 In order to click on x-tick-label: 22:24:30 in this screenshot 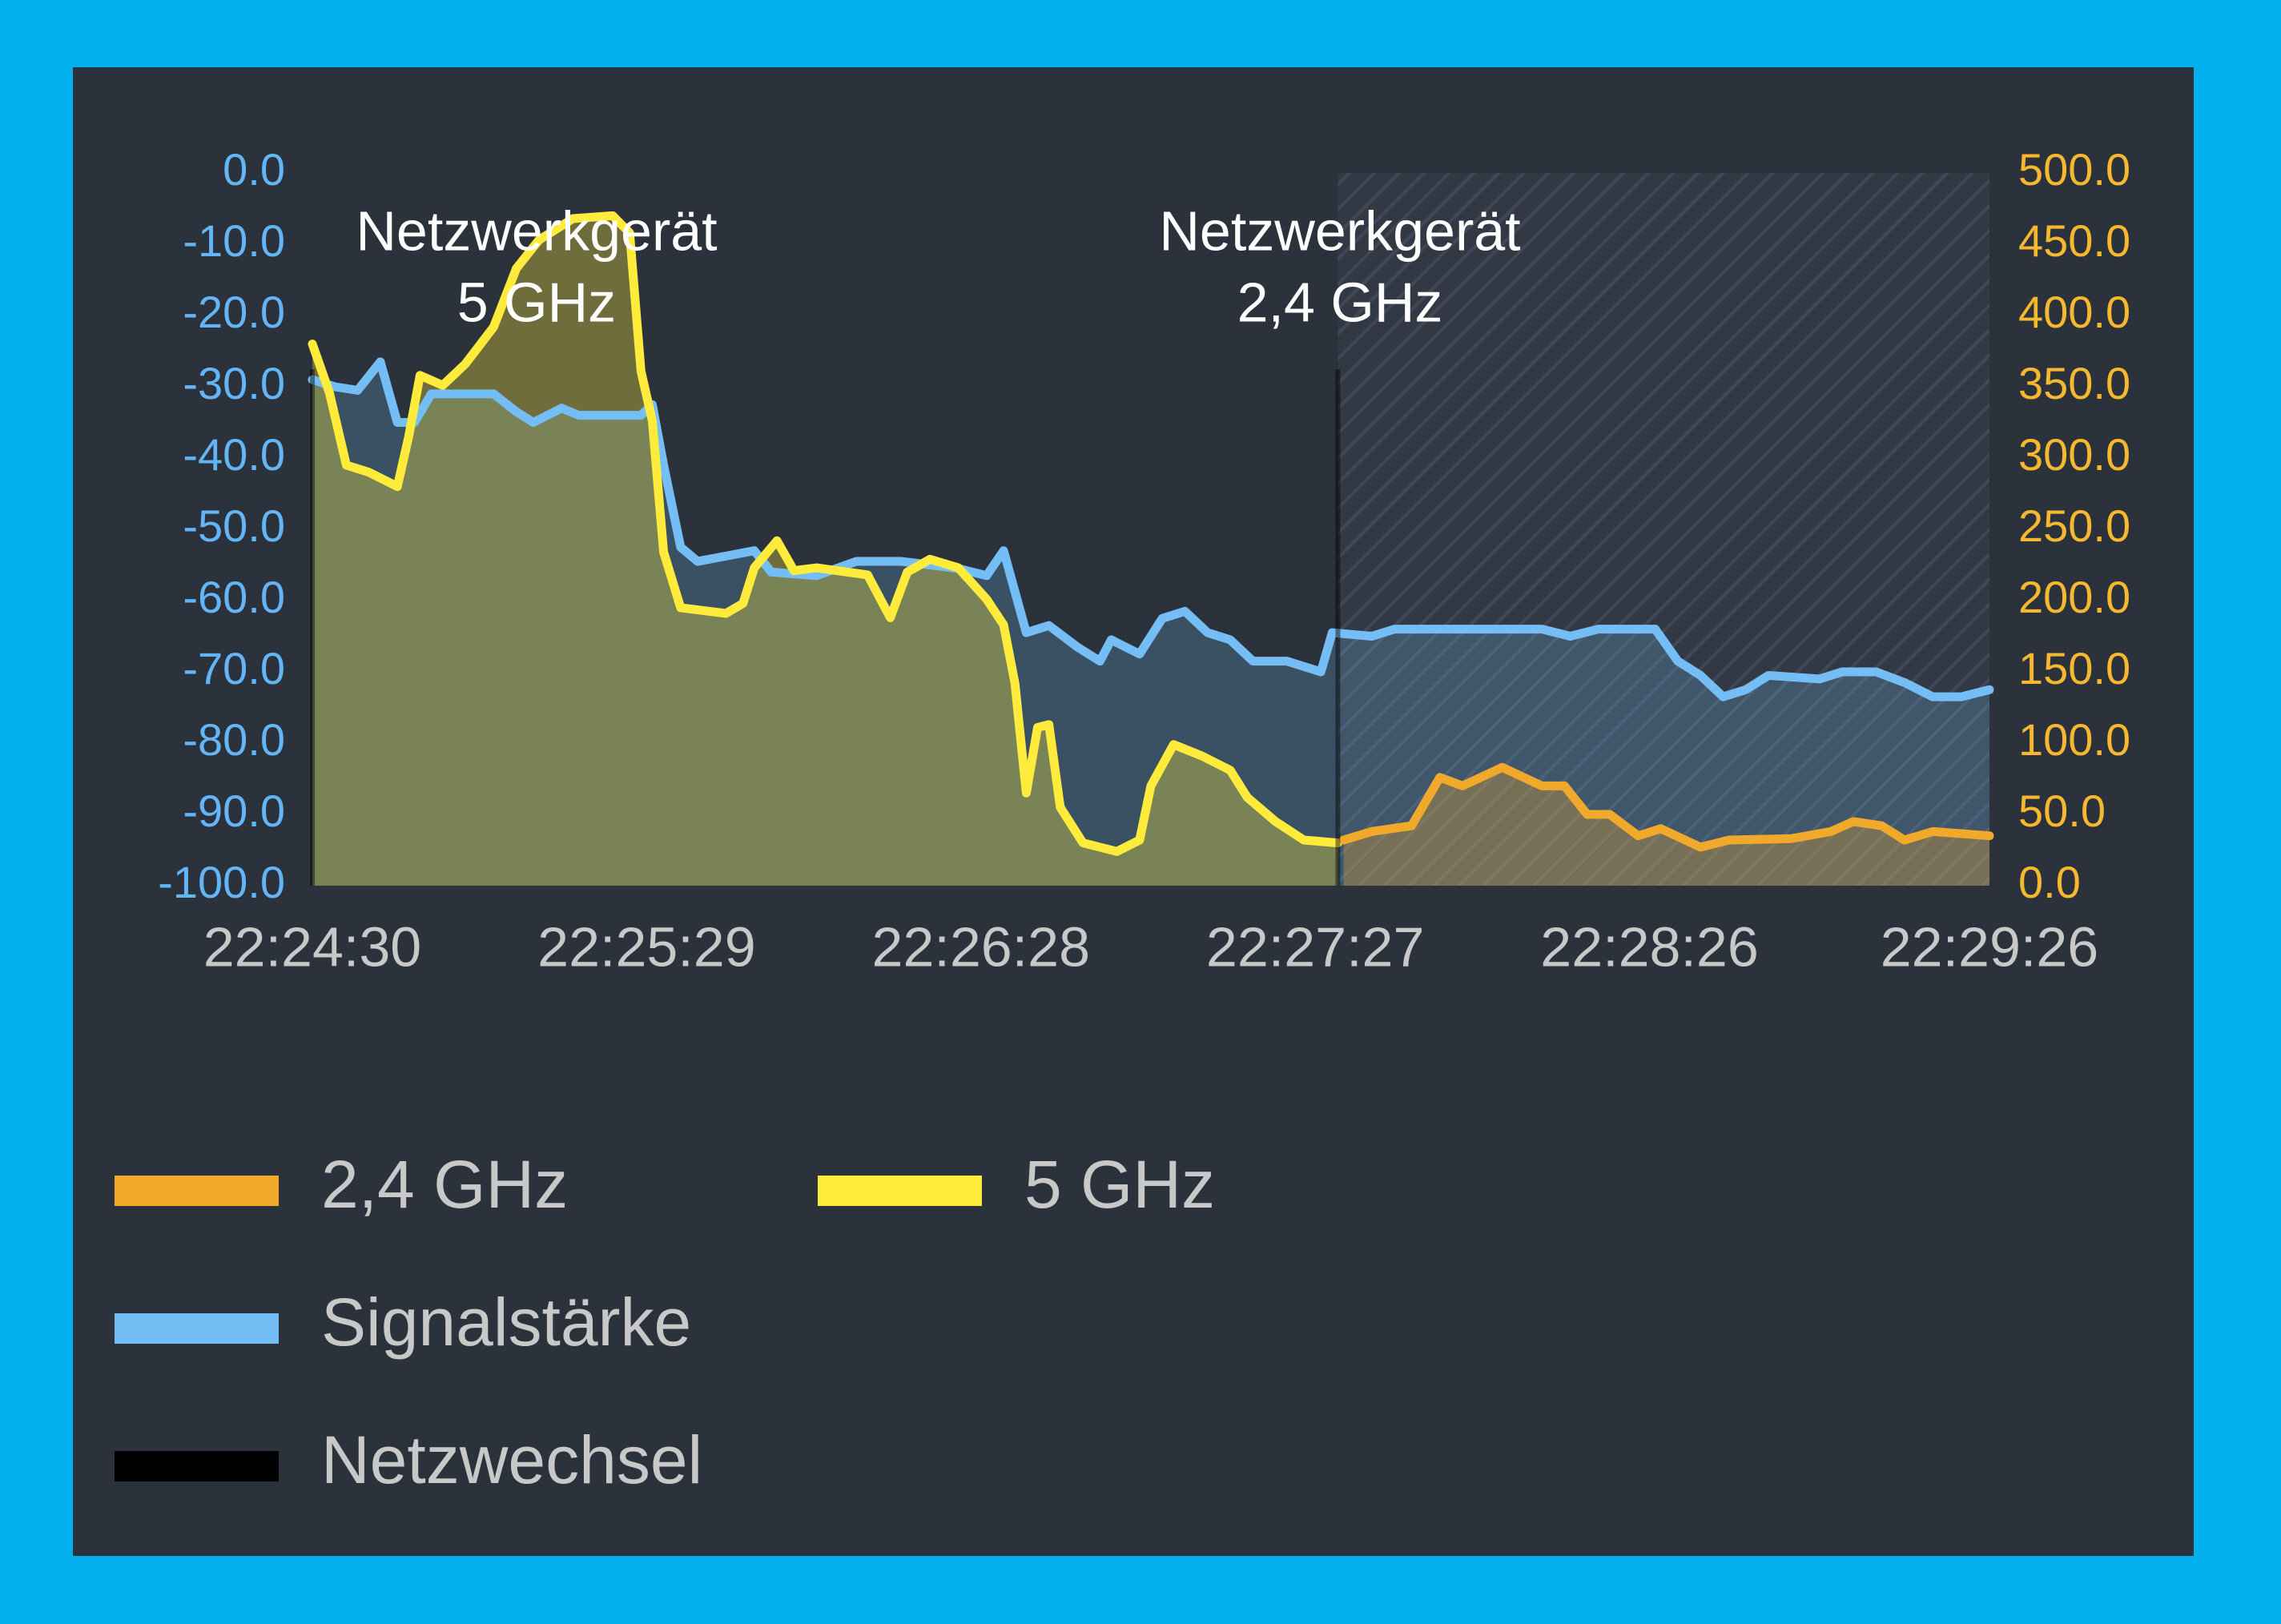, I will do `click(312, 946)`.